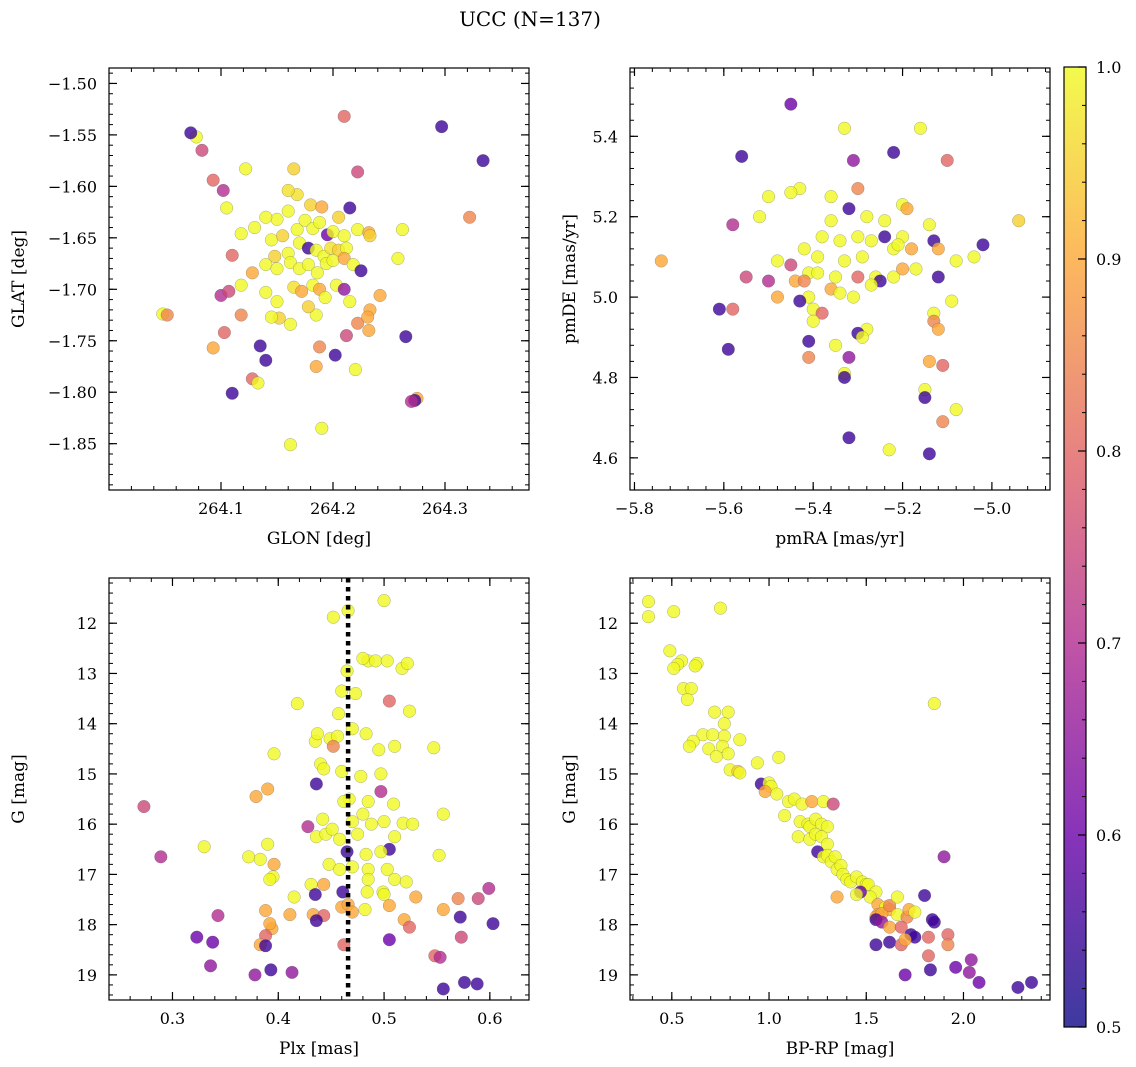 This screenshot has height=1067, width=1136. What do you see at coordinates (19, 279) in the screenshot?
I see `y-axis-label: GLAT [deg]` at bounding box center [19, 279].